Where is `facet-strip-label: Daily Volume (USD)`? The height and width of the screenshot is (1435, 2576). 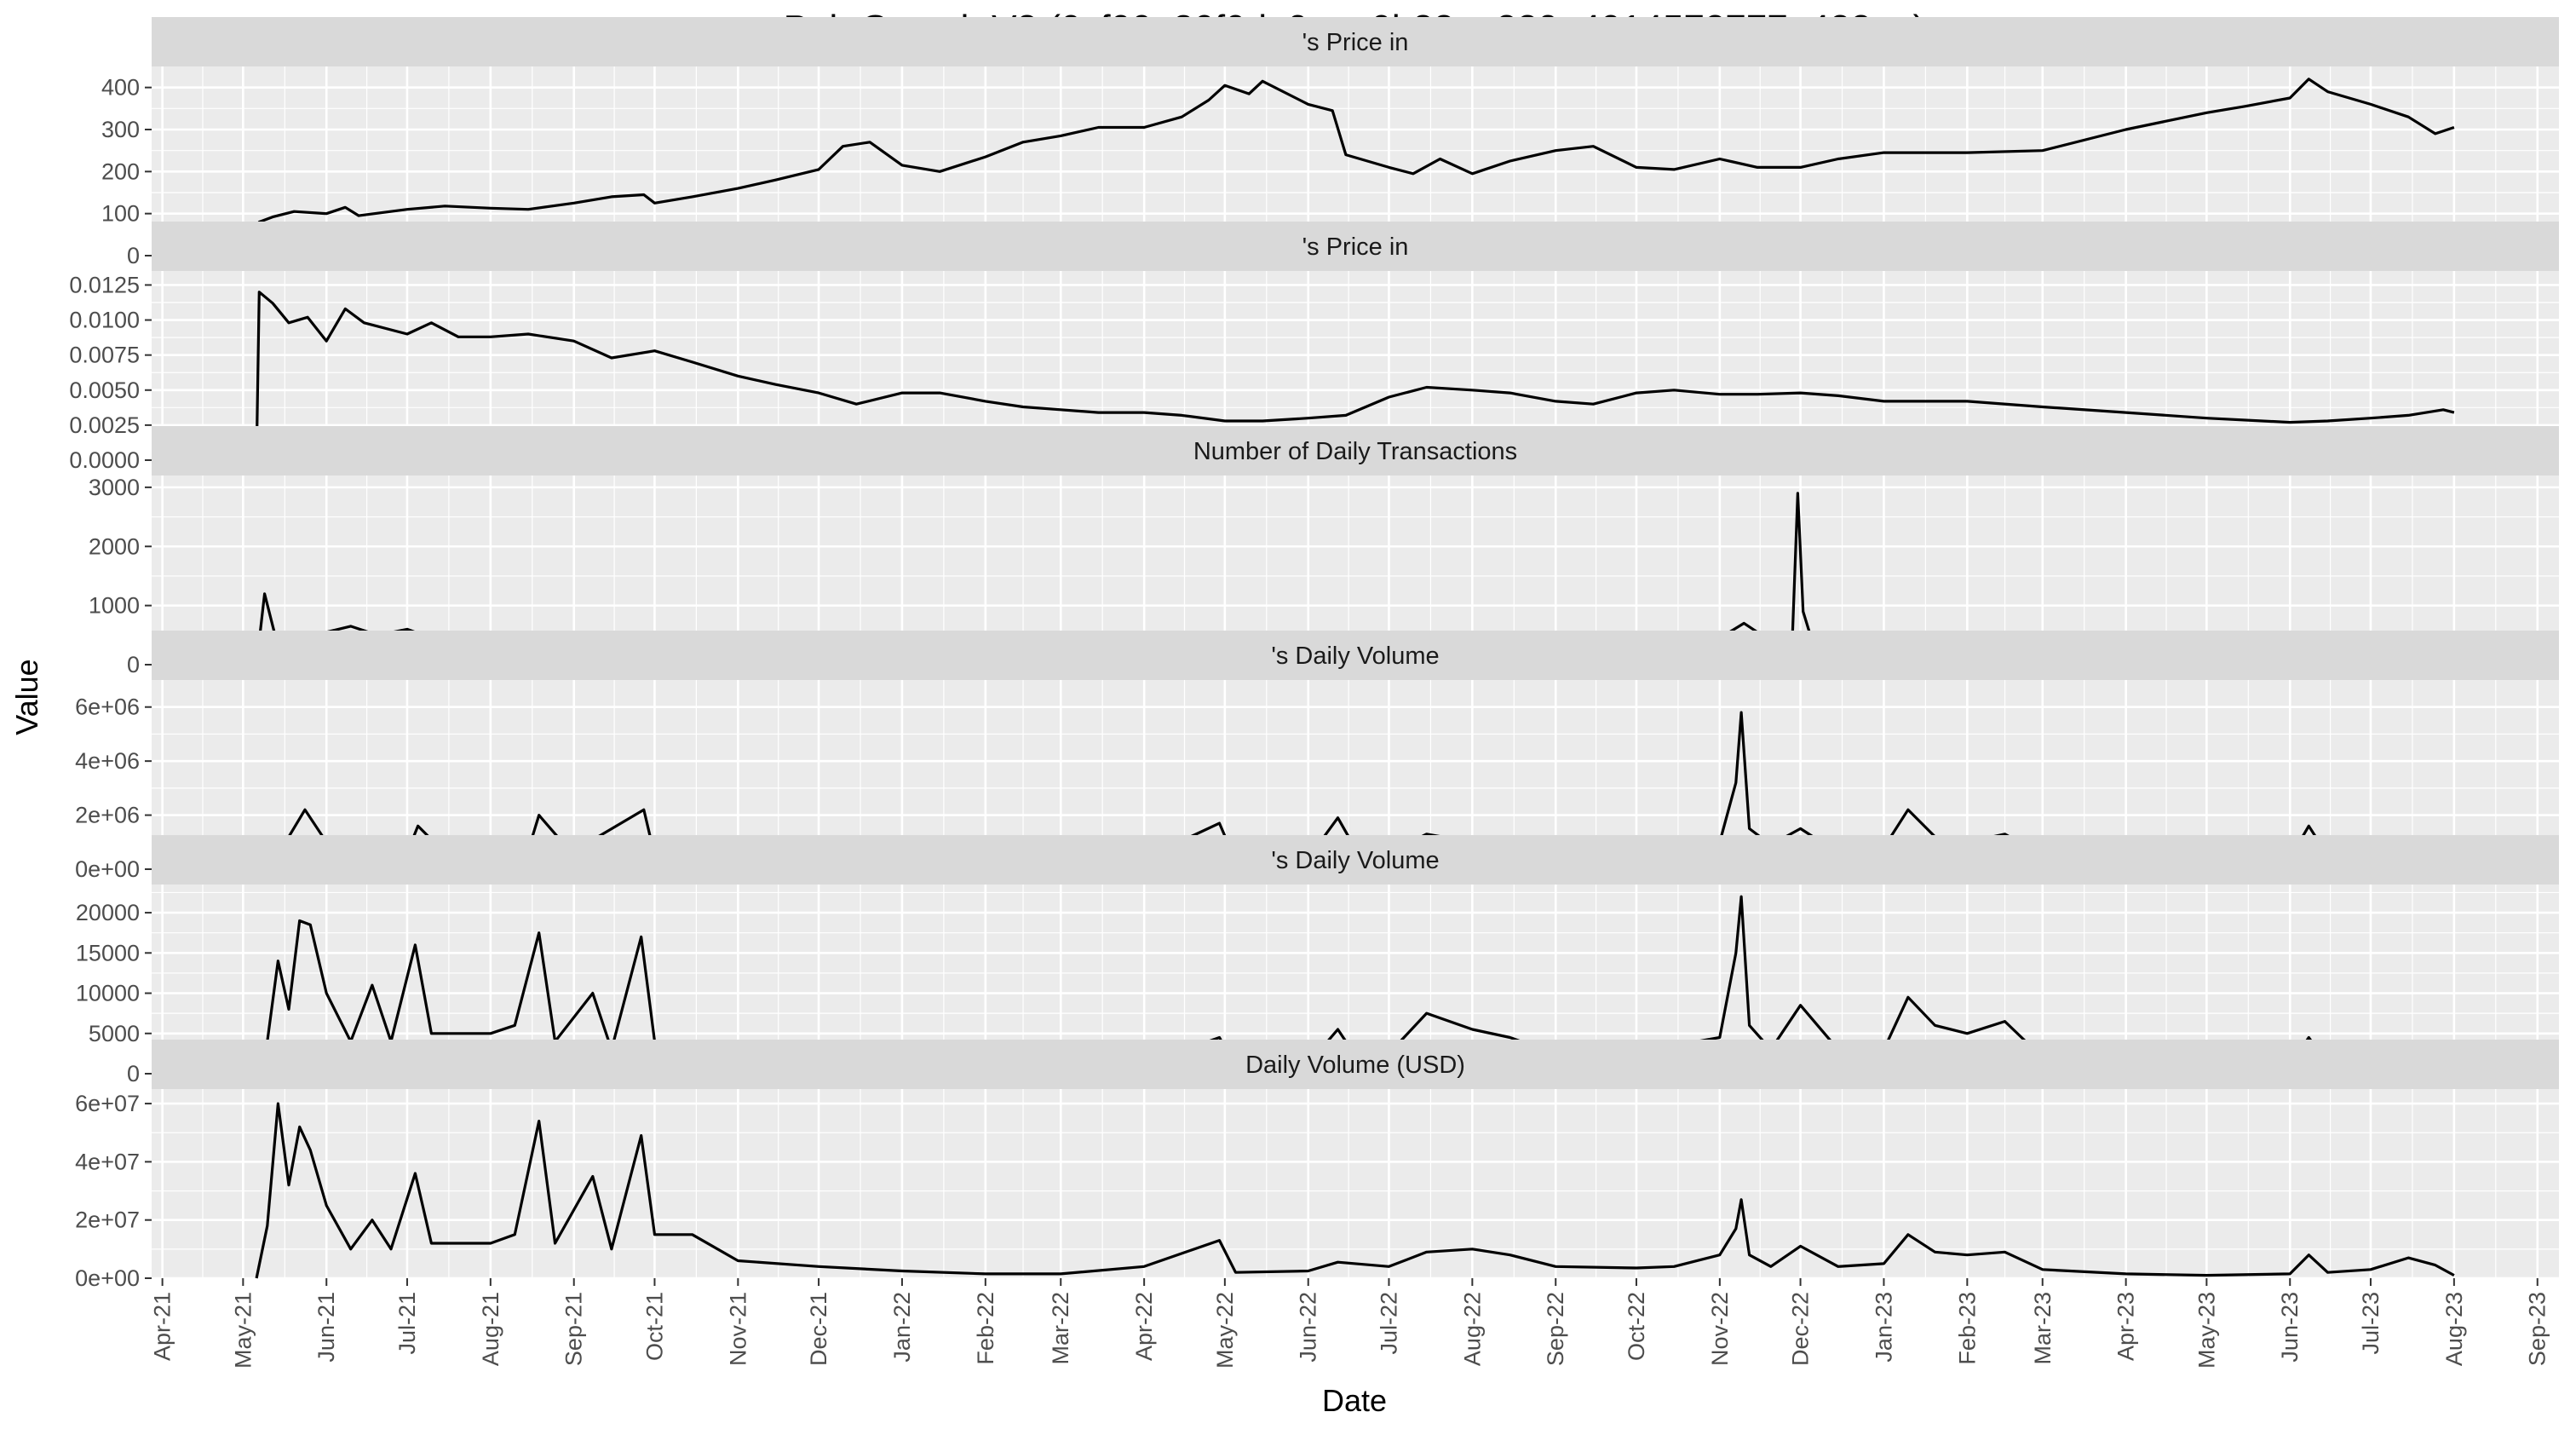 facet-strip-label: Daily Volume (USD) is located at coordinates (1355, 1065).